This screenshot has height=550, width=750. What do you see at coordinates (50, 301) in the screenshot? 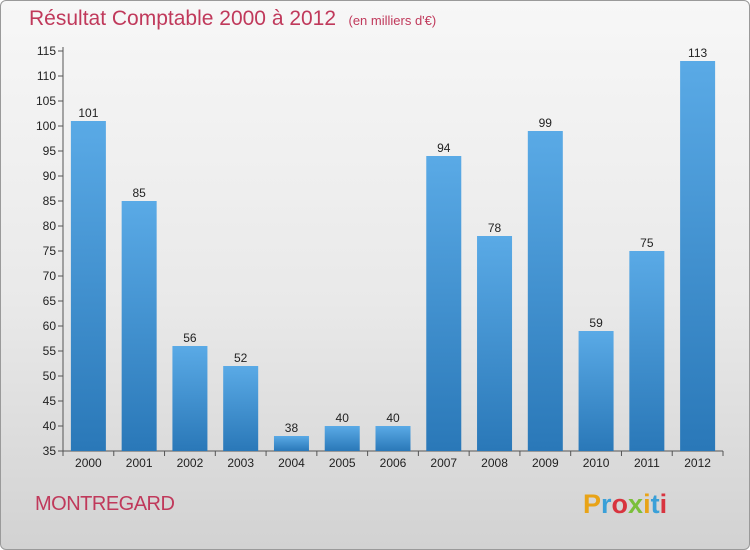
I see `y-tick-label: 65` at bounding box center [50, 301].